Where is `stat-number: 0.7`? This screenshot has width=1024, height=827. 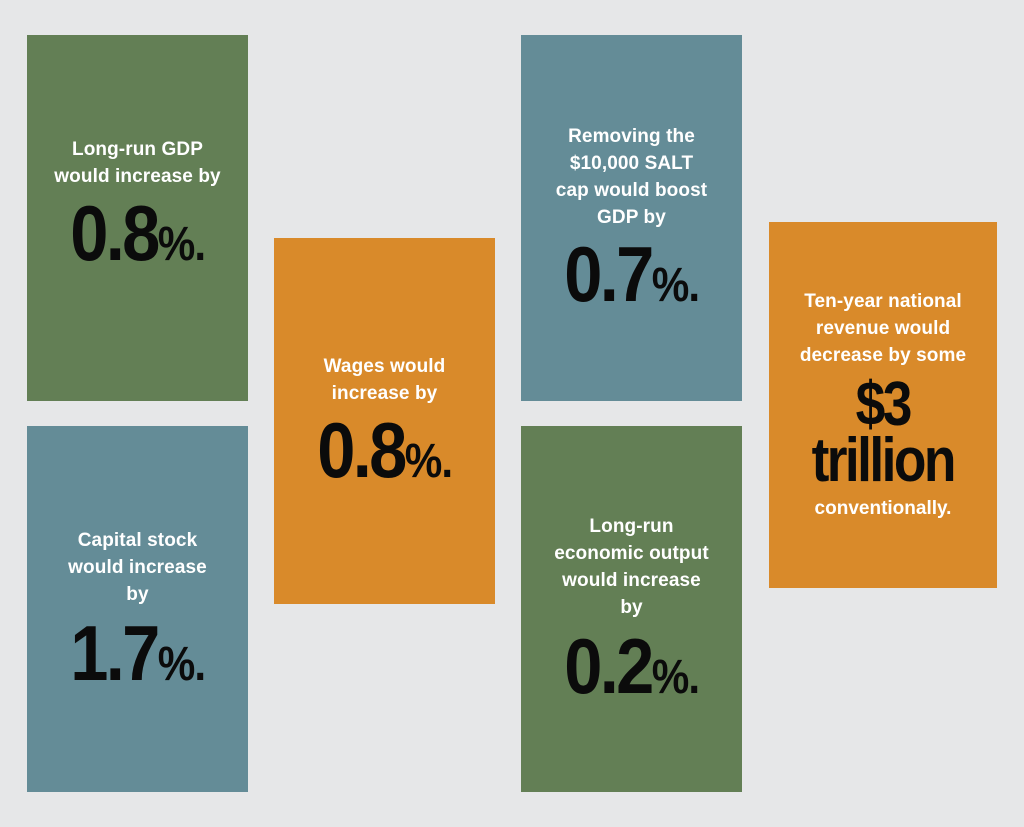
stat-number: 0.7 is located at coordinates (608, 274).